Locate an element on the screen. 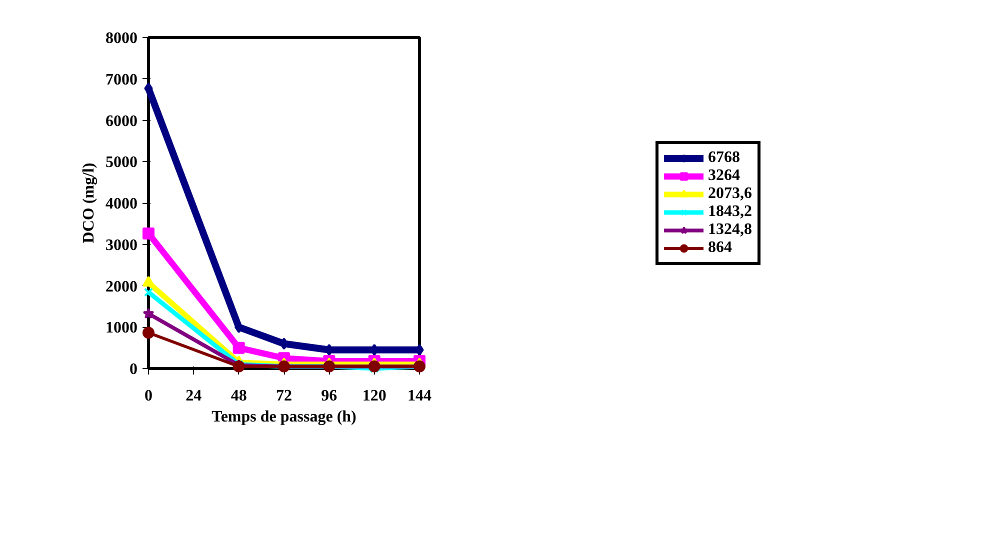 The image size is (996, 540). y-tick-label: 2000 is located at coordinates (122, 287).